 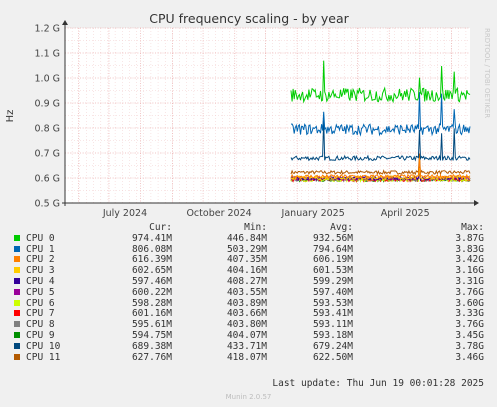 I want to click on legend-max: 3.31G, so click(x=469, y=281).